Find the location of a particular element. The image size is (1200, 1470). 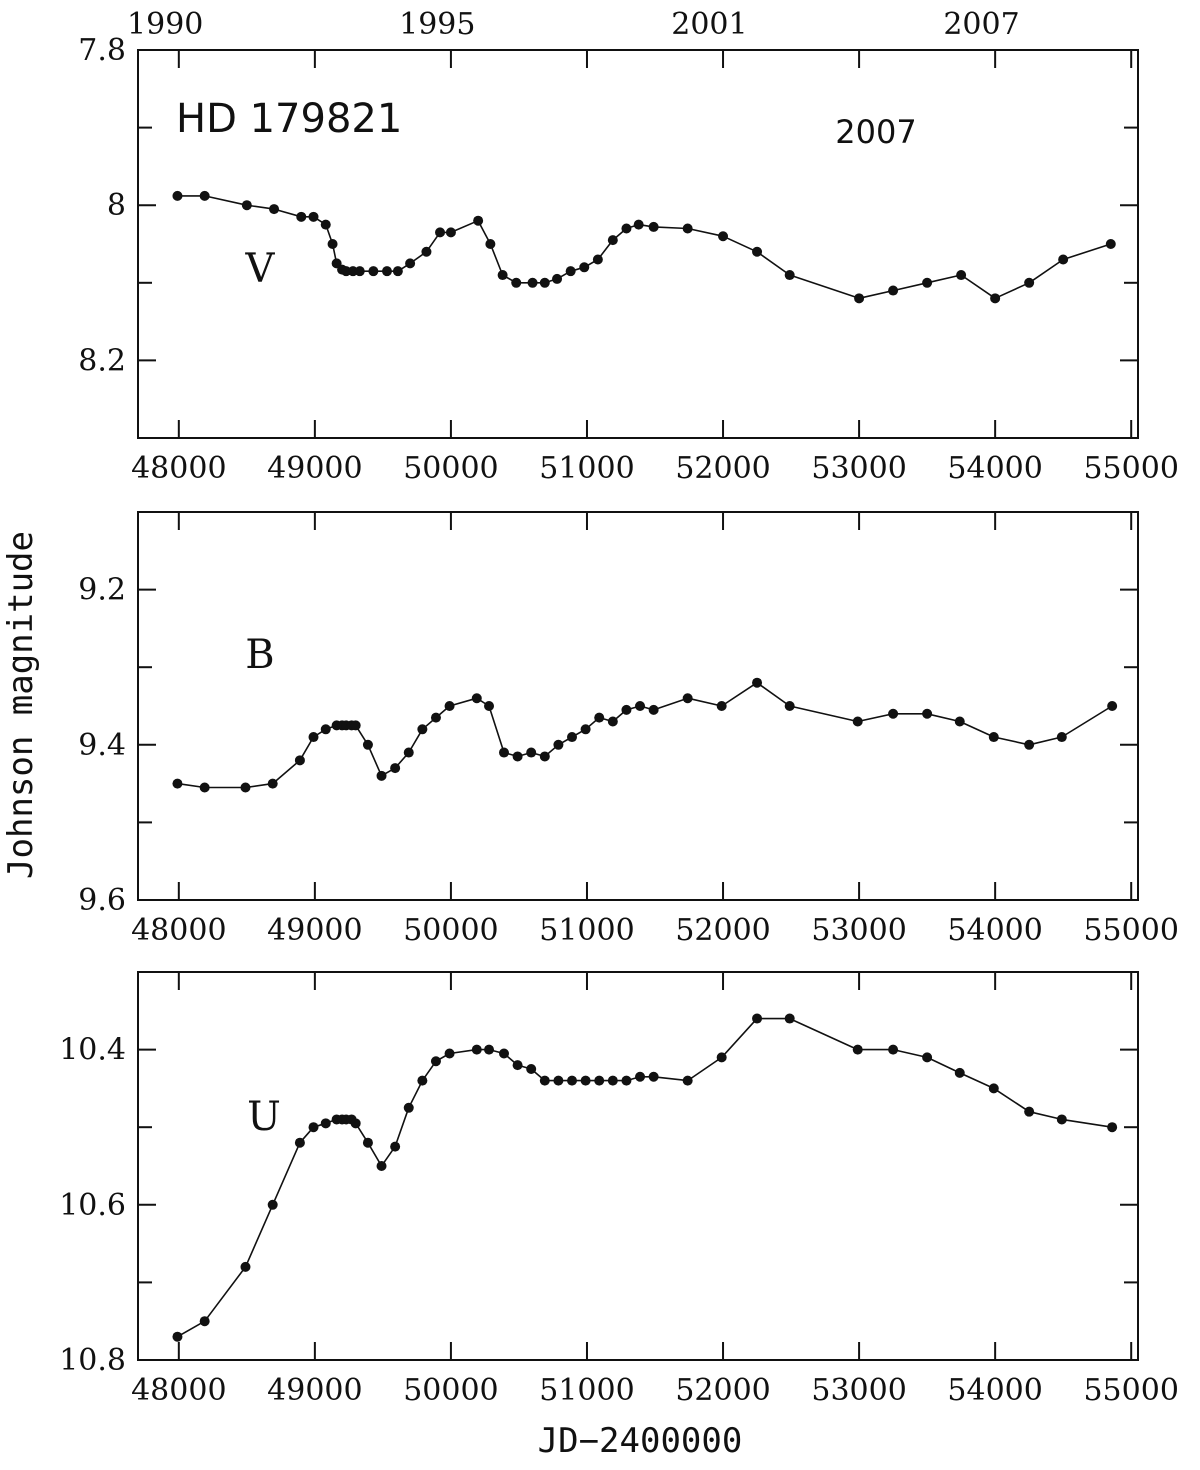

u-x-tick-label: 55000 is located at coordinates (1130, 1390).